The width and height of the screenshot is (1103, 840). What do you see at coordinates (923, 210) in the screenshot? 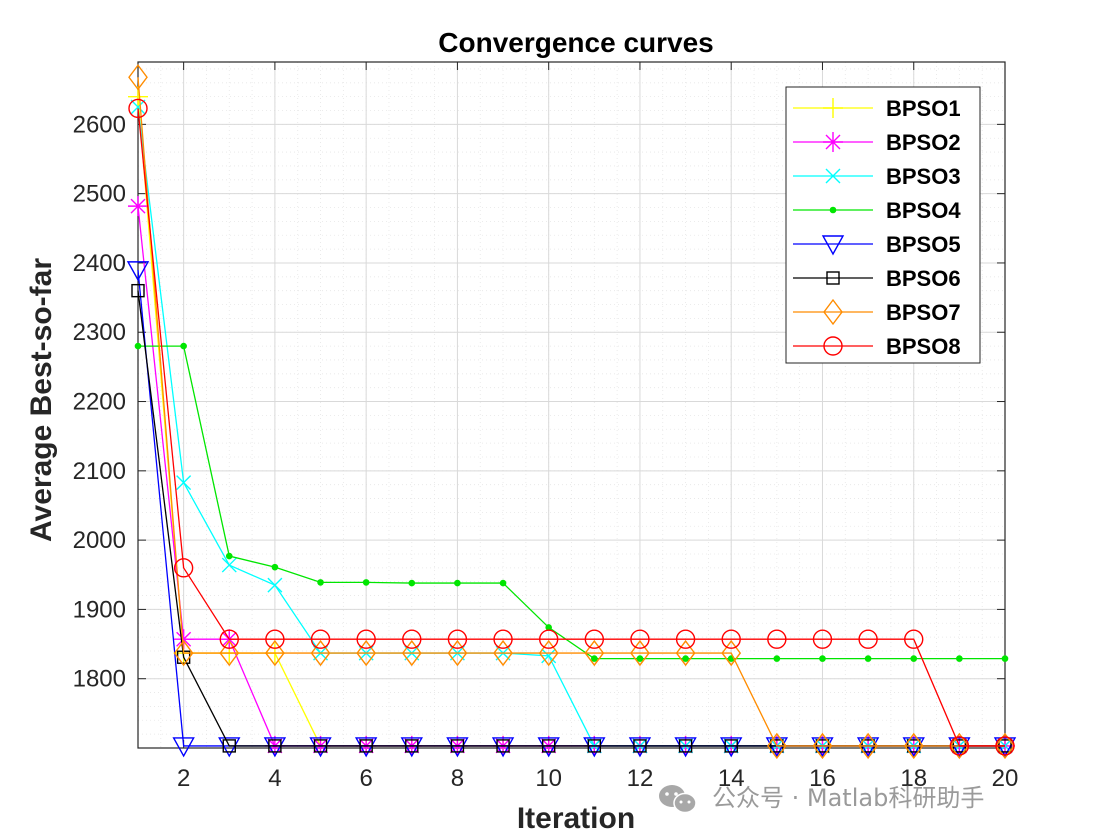
I see `legend-label: BPSO4` at bounding box center [923, 210].